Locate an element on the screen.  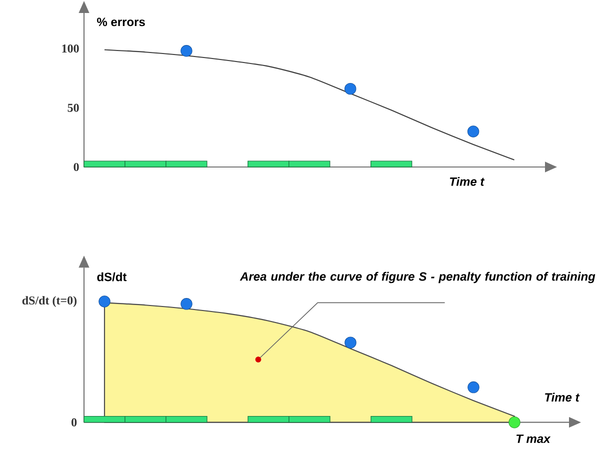
text: dS/dt (t=0) is located at coordinates (49, 301).